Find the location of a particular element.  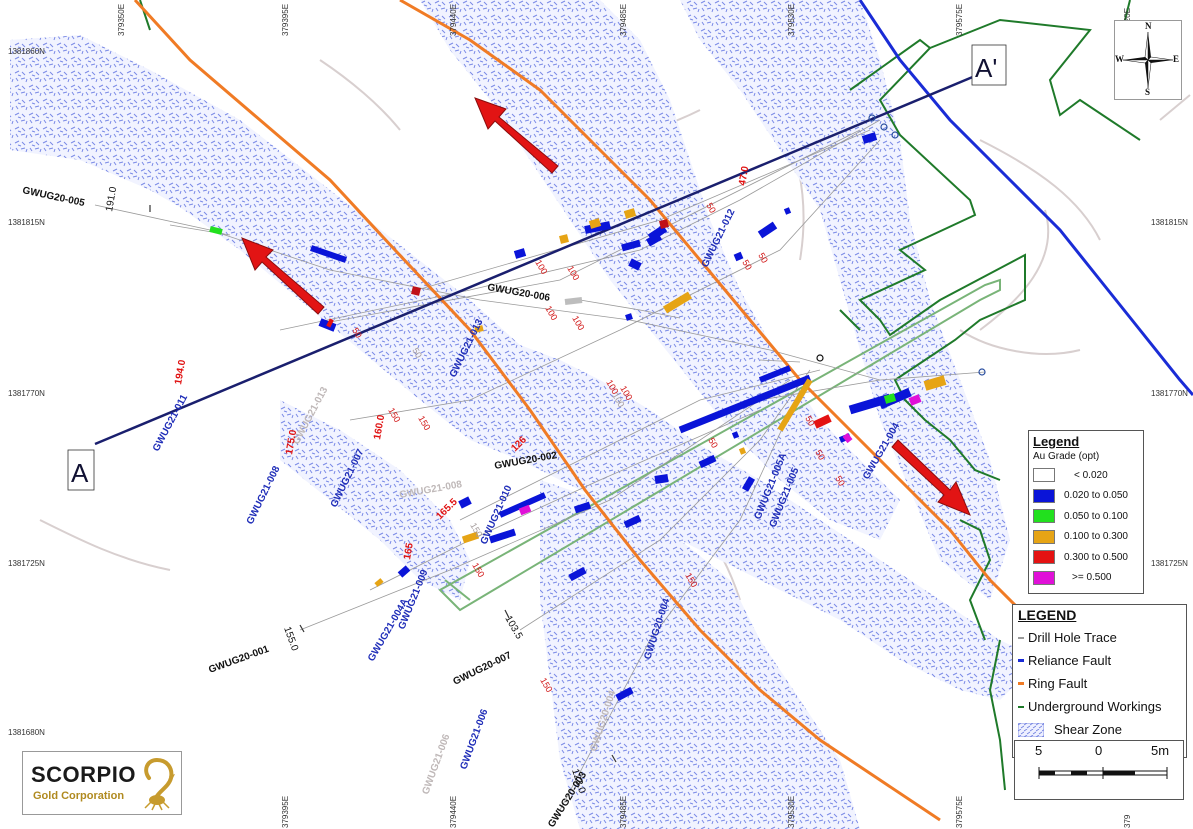

collar-markers is located at coordinates (901, 245).